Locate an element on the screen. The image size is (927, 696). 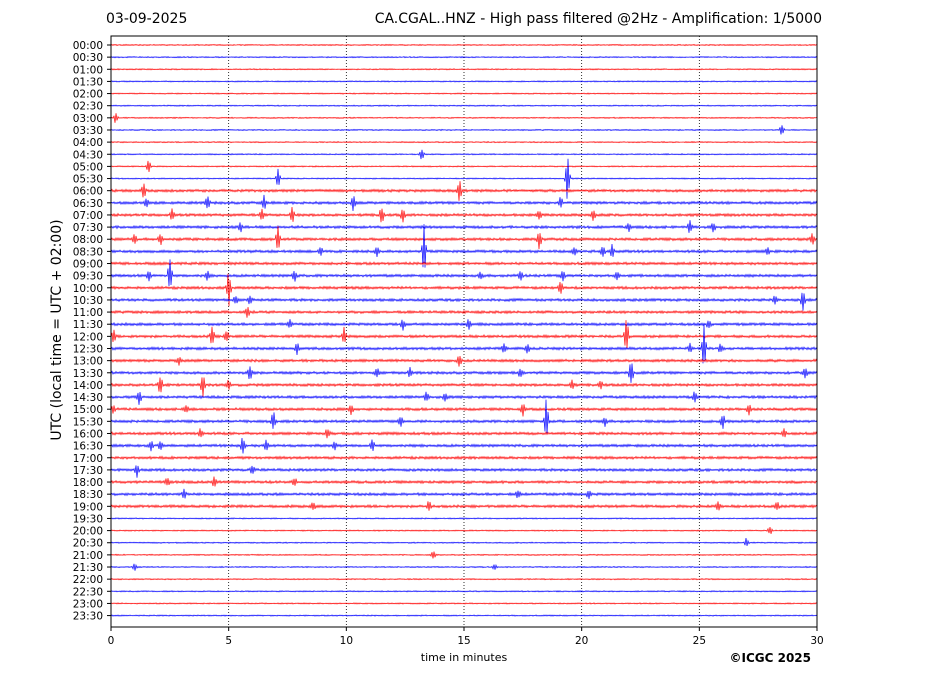
trace-08:30 is located at coordinates (464, 246).